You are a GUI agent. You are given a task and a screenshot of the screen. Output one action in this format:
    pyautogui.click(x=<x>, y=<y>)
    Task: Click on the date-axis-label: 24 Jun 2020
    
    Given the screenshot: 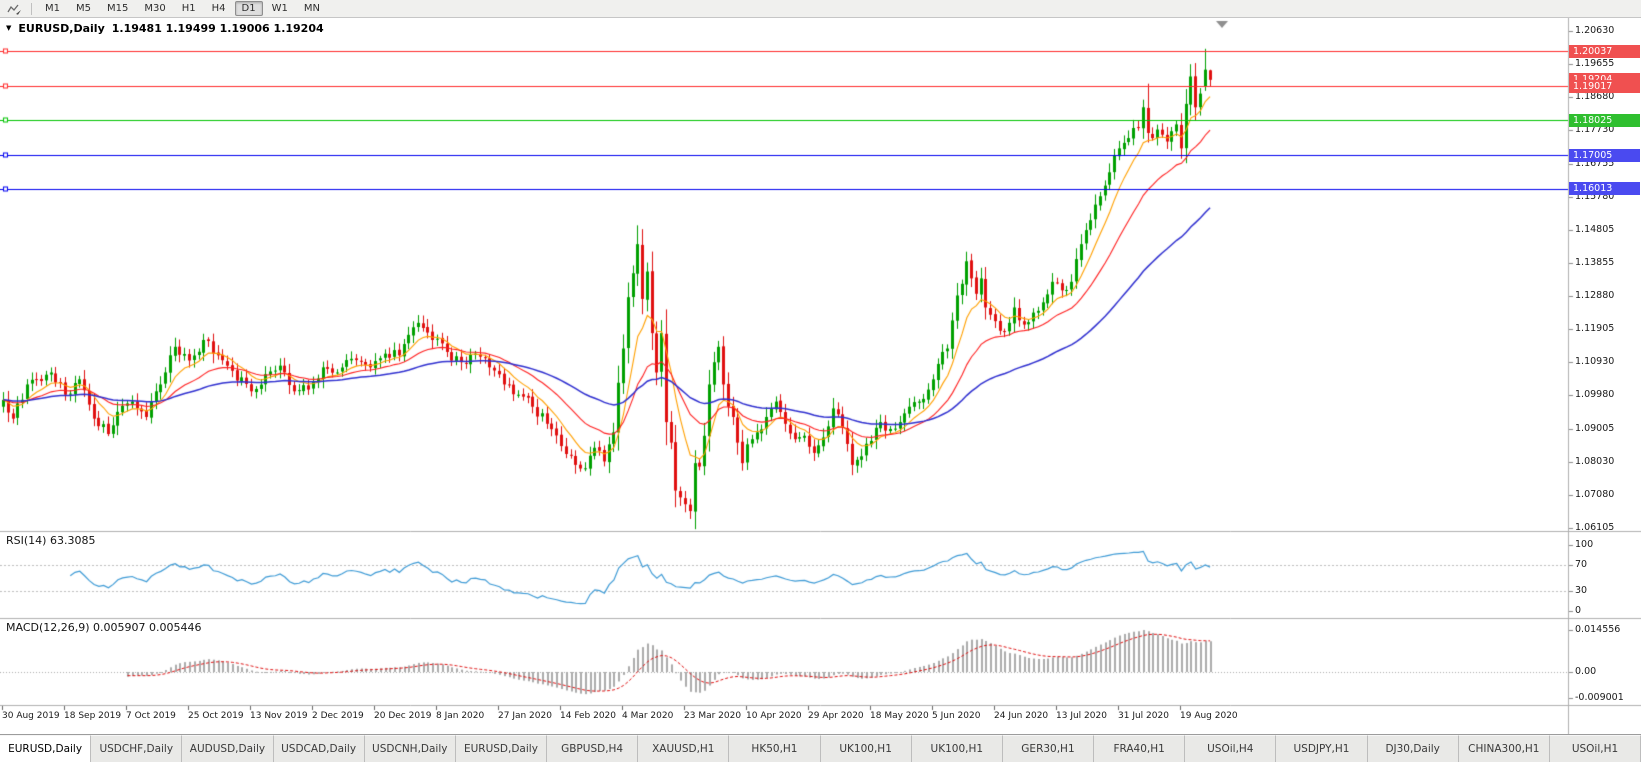 What is the action you would take?
    pyautogui.click(x=1021, y=716)
    